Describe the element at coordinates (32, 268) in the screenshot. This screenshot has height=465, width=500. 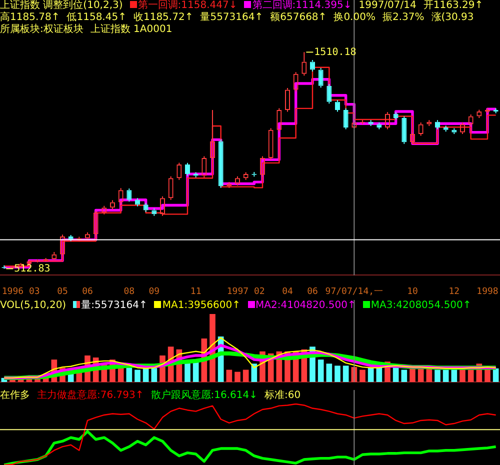
I see `text: 512.83` at that location.